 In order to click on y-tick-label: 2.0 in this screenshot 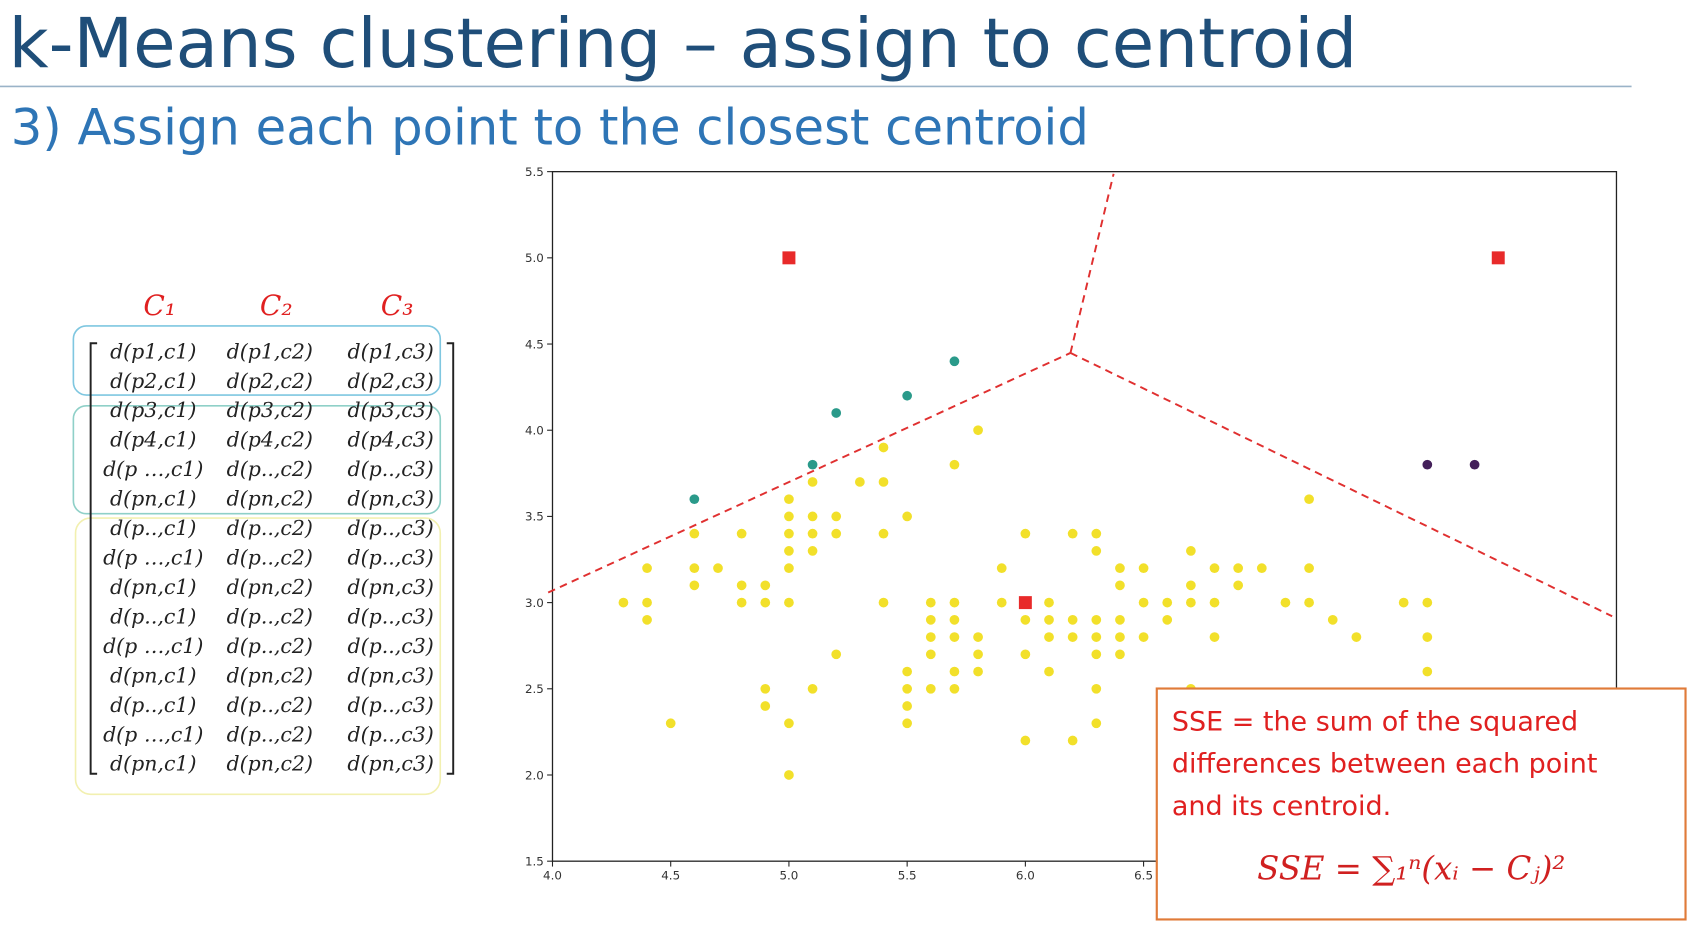, I will do `click(534, 775)`.